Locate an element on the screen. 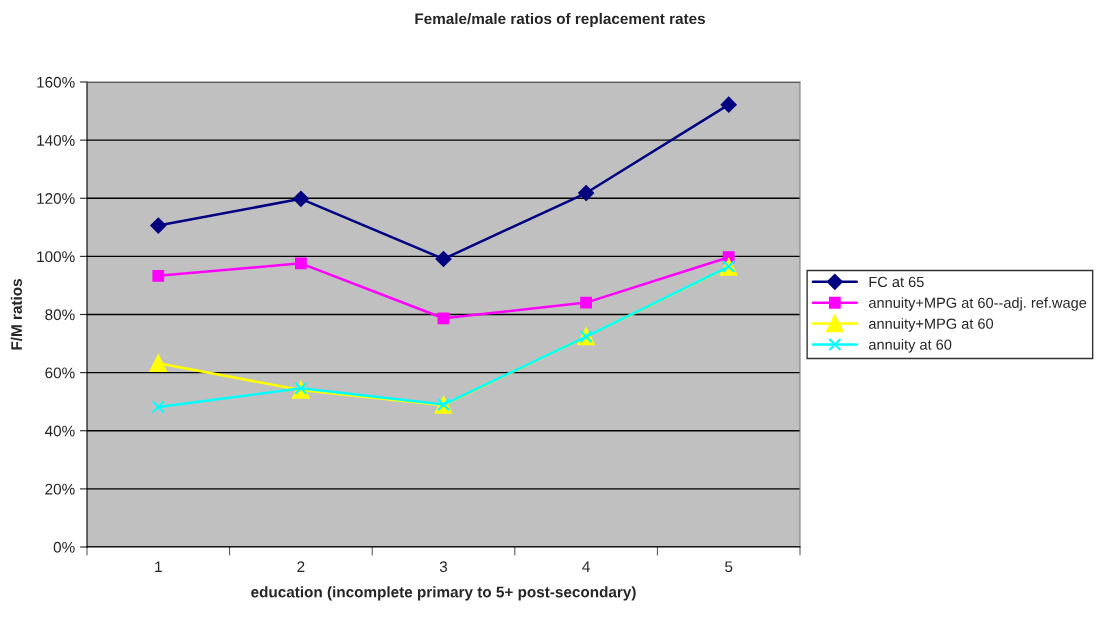 This screenshot has width=1120, height=620. x-tick-label: 1 is located at coordinates (158, 566).